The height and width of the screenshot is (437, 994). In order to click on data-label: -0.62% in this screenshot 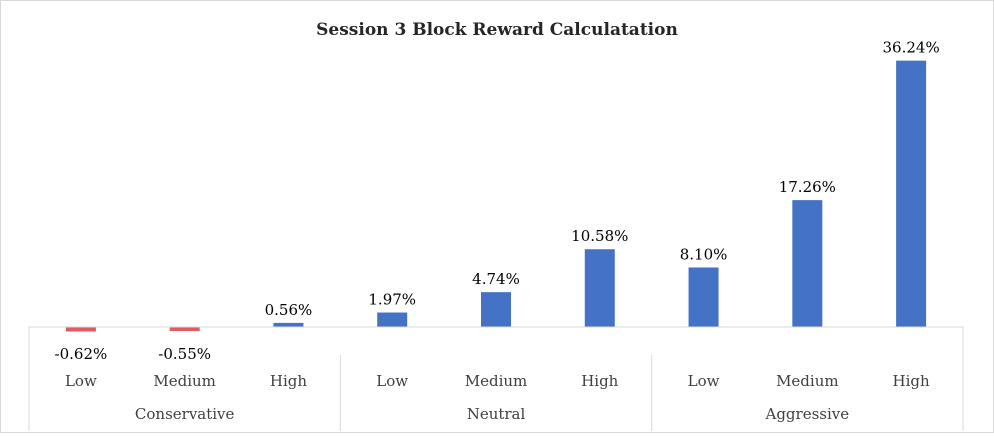, I will do `click(81, 354)`.